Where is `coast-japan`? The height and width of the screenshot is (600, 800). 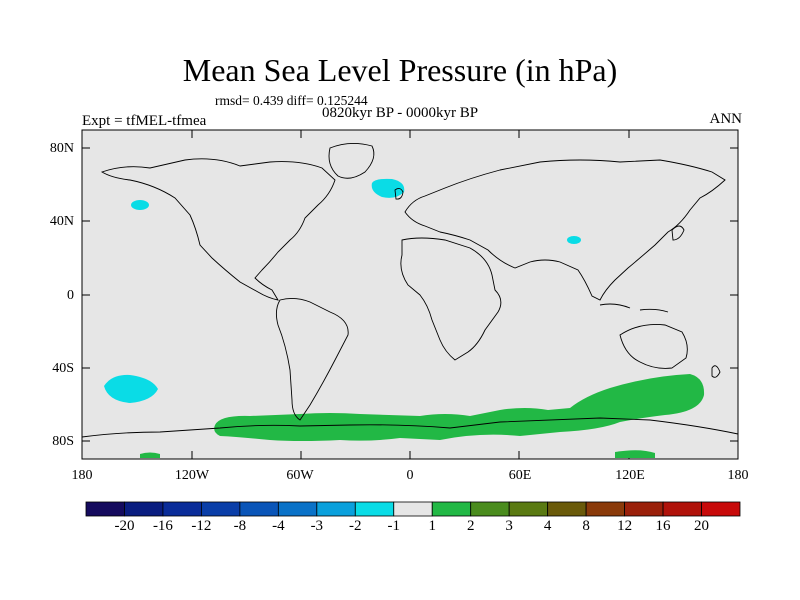
coast-japan is located at coordinates (678, 233).